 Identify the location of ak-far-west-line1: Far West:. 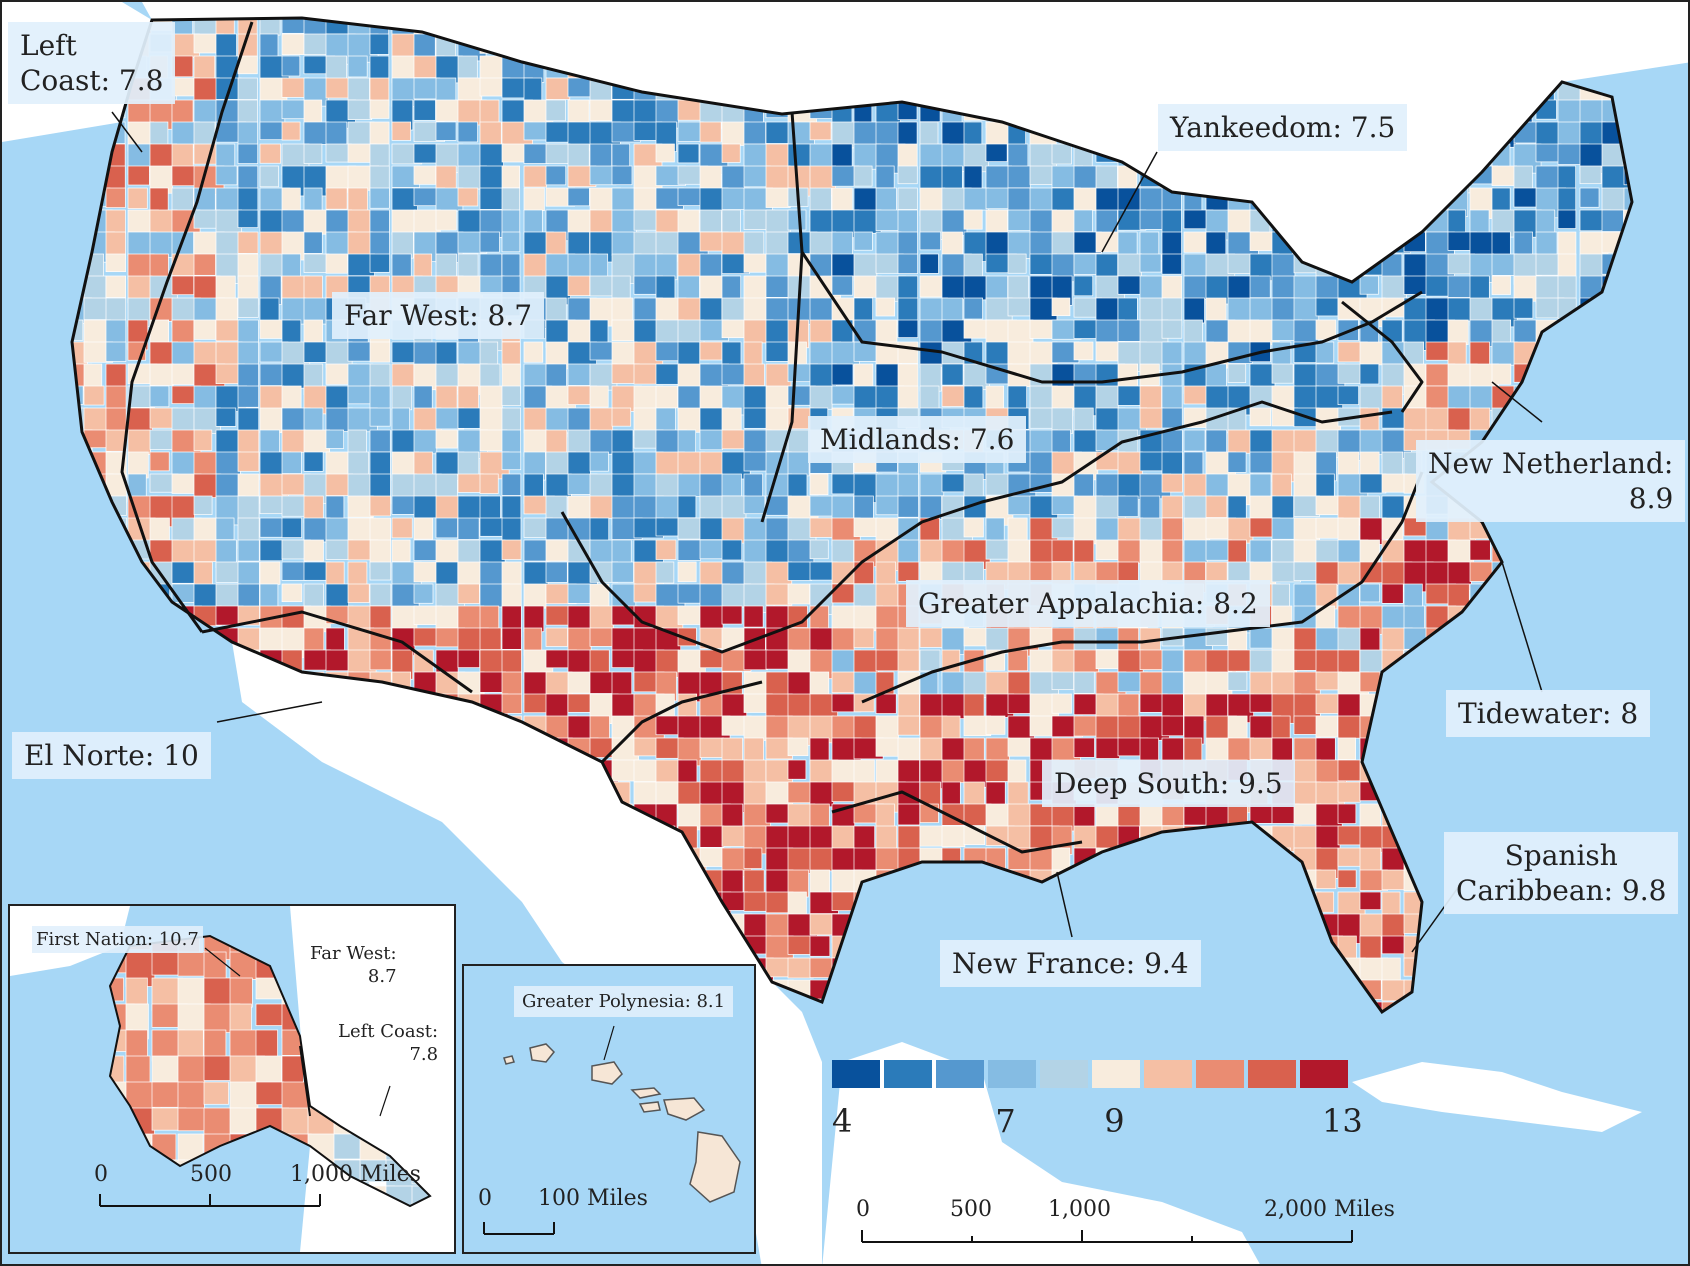
(353, 953).